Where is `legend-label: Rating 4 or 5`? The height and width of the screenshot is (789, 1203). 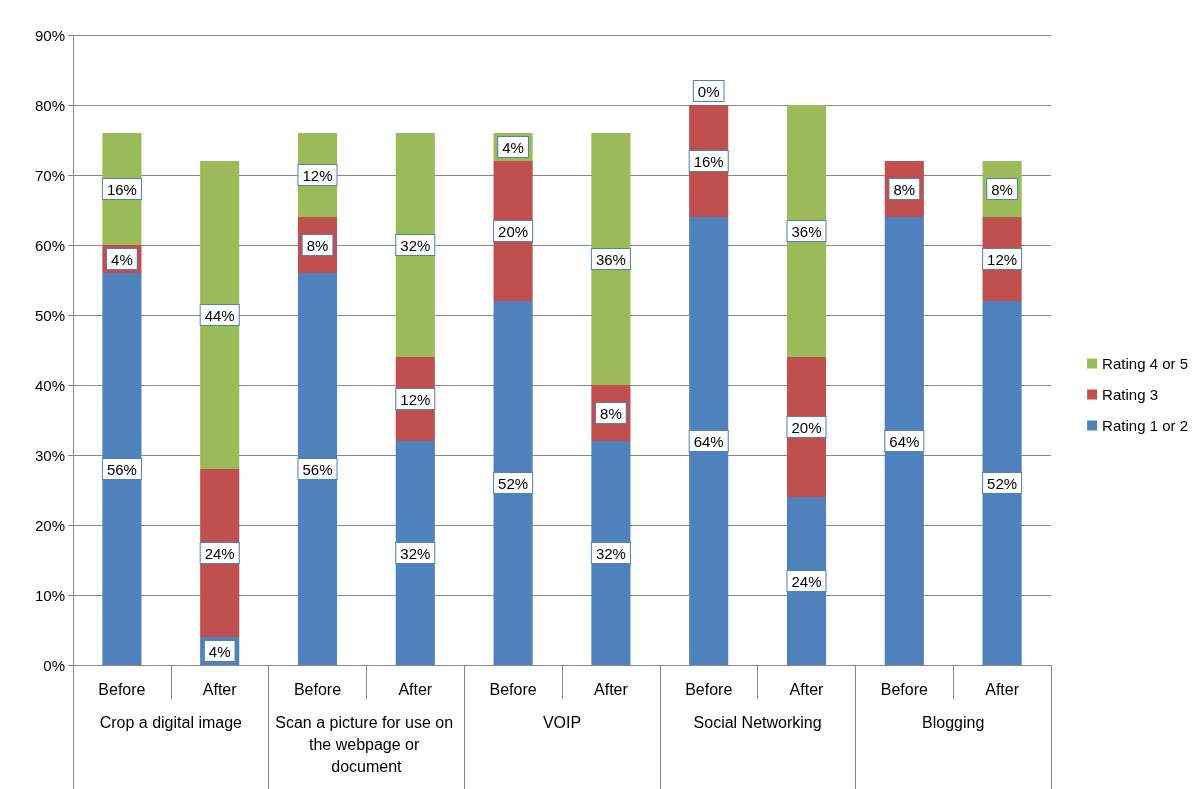 legend-label: Rating 4 or 5 is located at coordinates (1145, 363).